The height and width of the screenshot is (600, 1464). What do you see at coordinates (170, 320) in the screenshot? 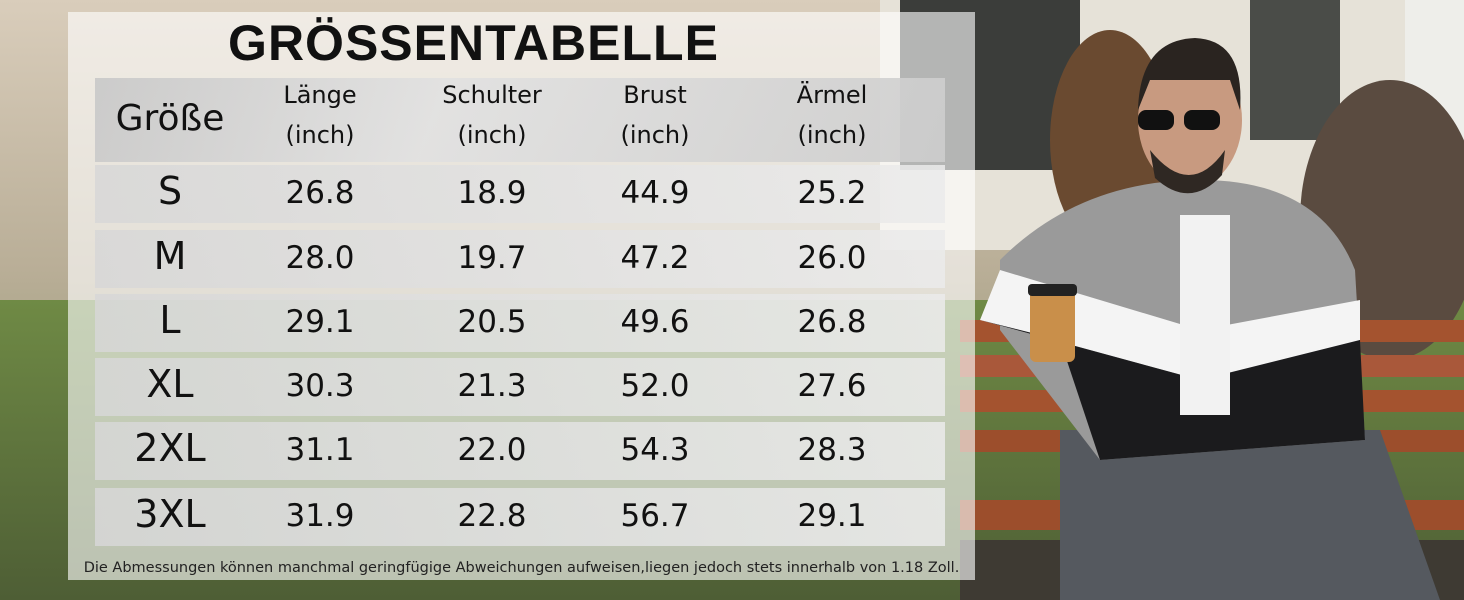
I see `size-label: L` at bounding box center [170, 320].